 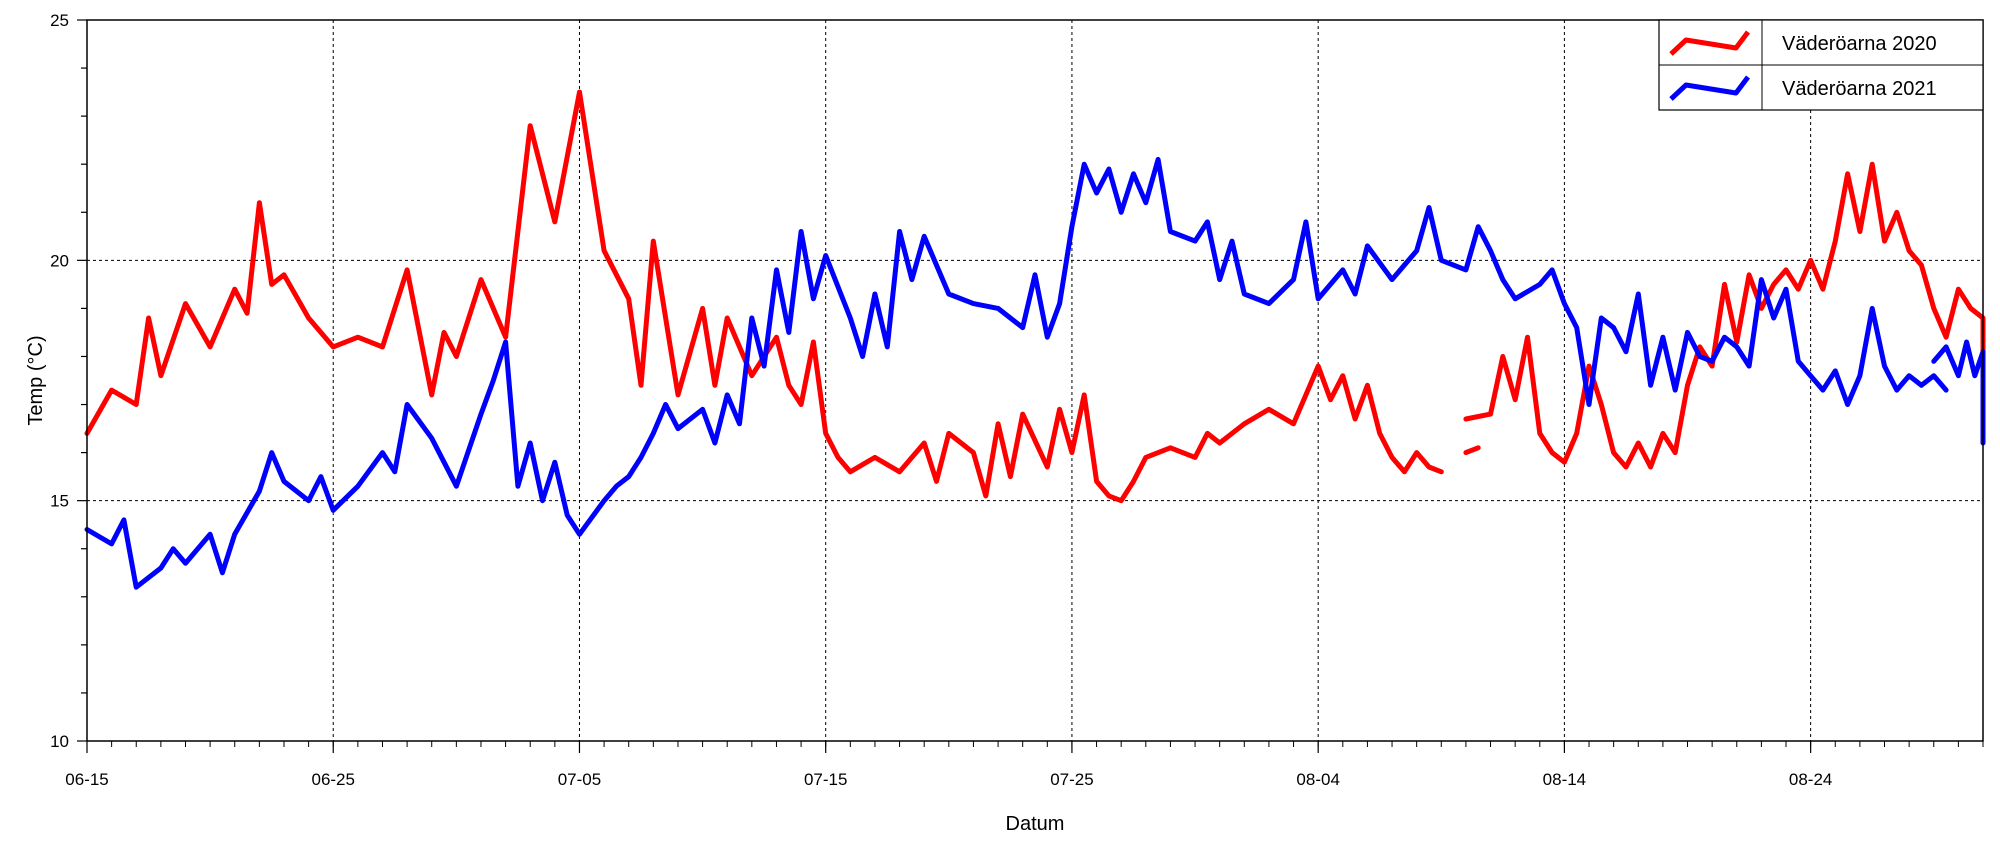 What do you see at coordinates (1564, 779) in the screenshot?
I see `x-tick-label: 08-14` at bounding box center [1564, 779].